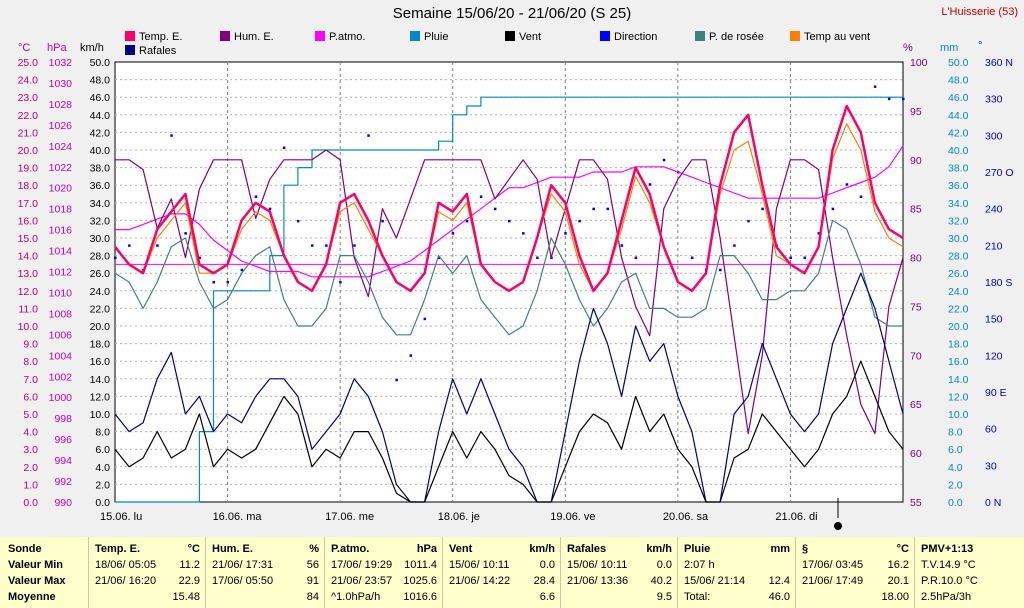 The height and width of the screenshot is (608, 1024). I want to click on temp-tick-label: 18.0, so click(28, 186).